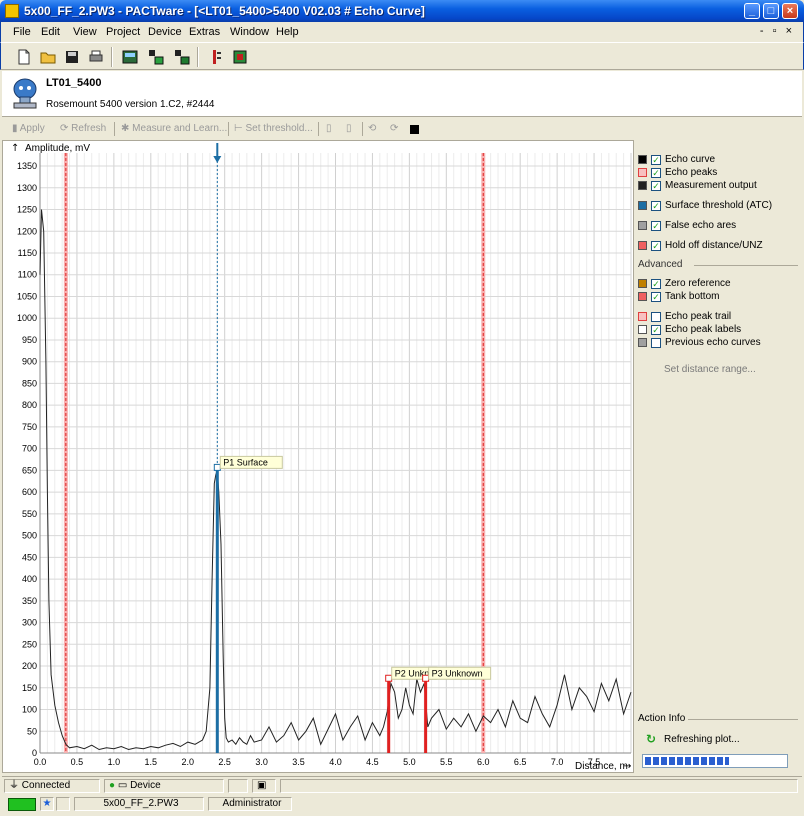  What do you see at coordinates (217, 159) in the screenshot?
I see `surface-marker-arrow` at bounding box center [217, 159].